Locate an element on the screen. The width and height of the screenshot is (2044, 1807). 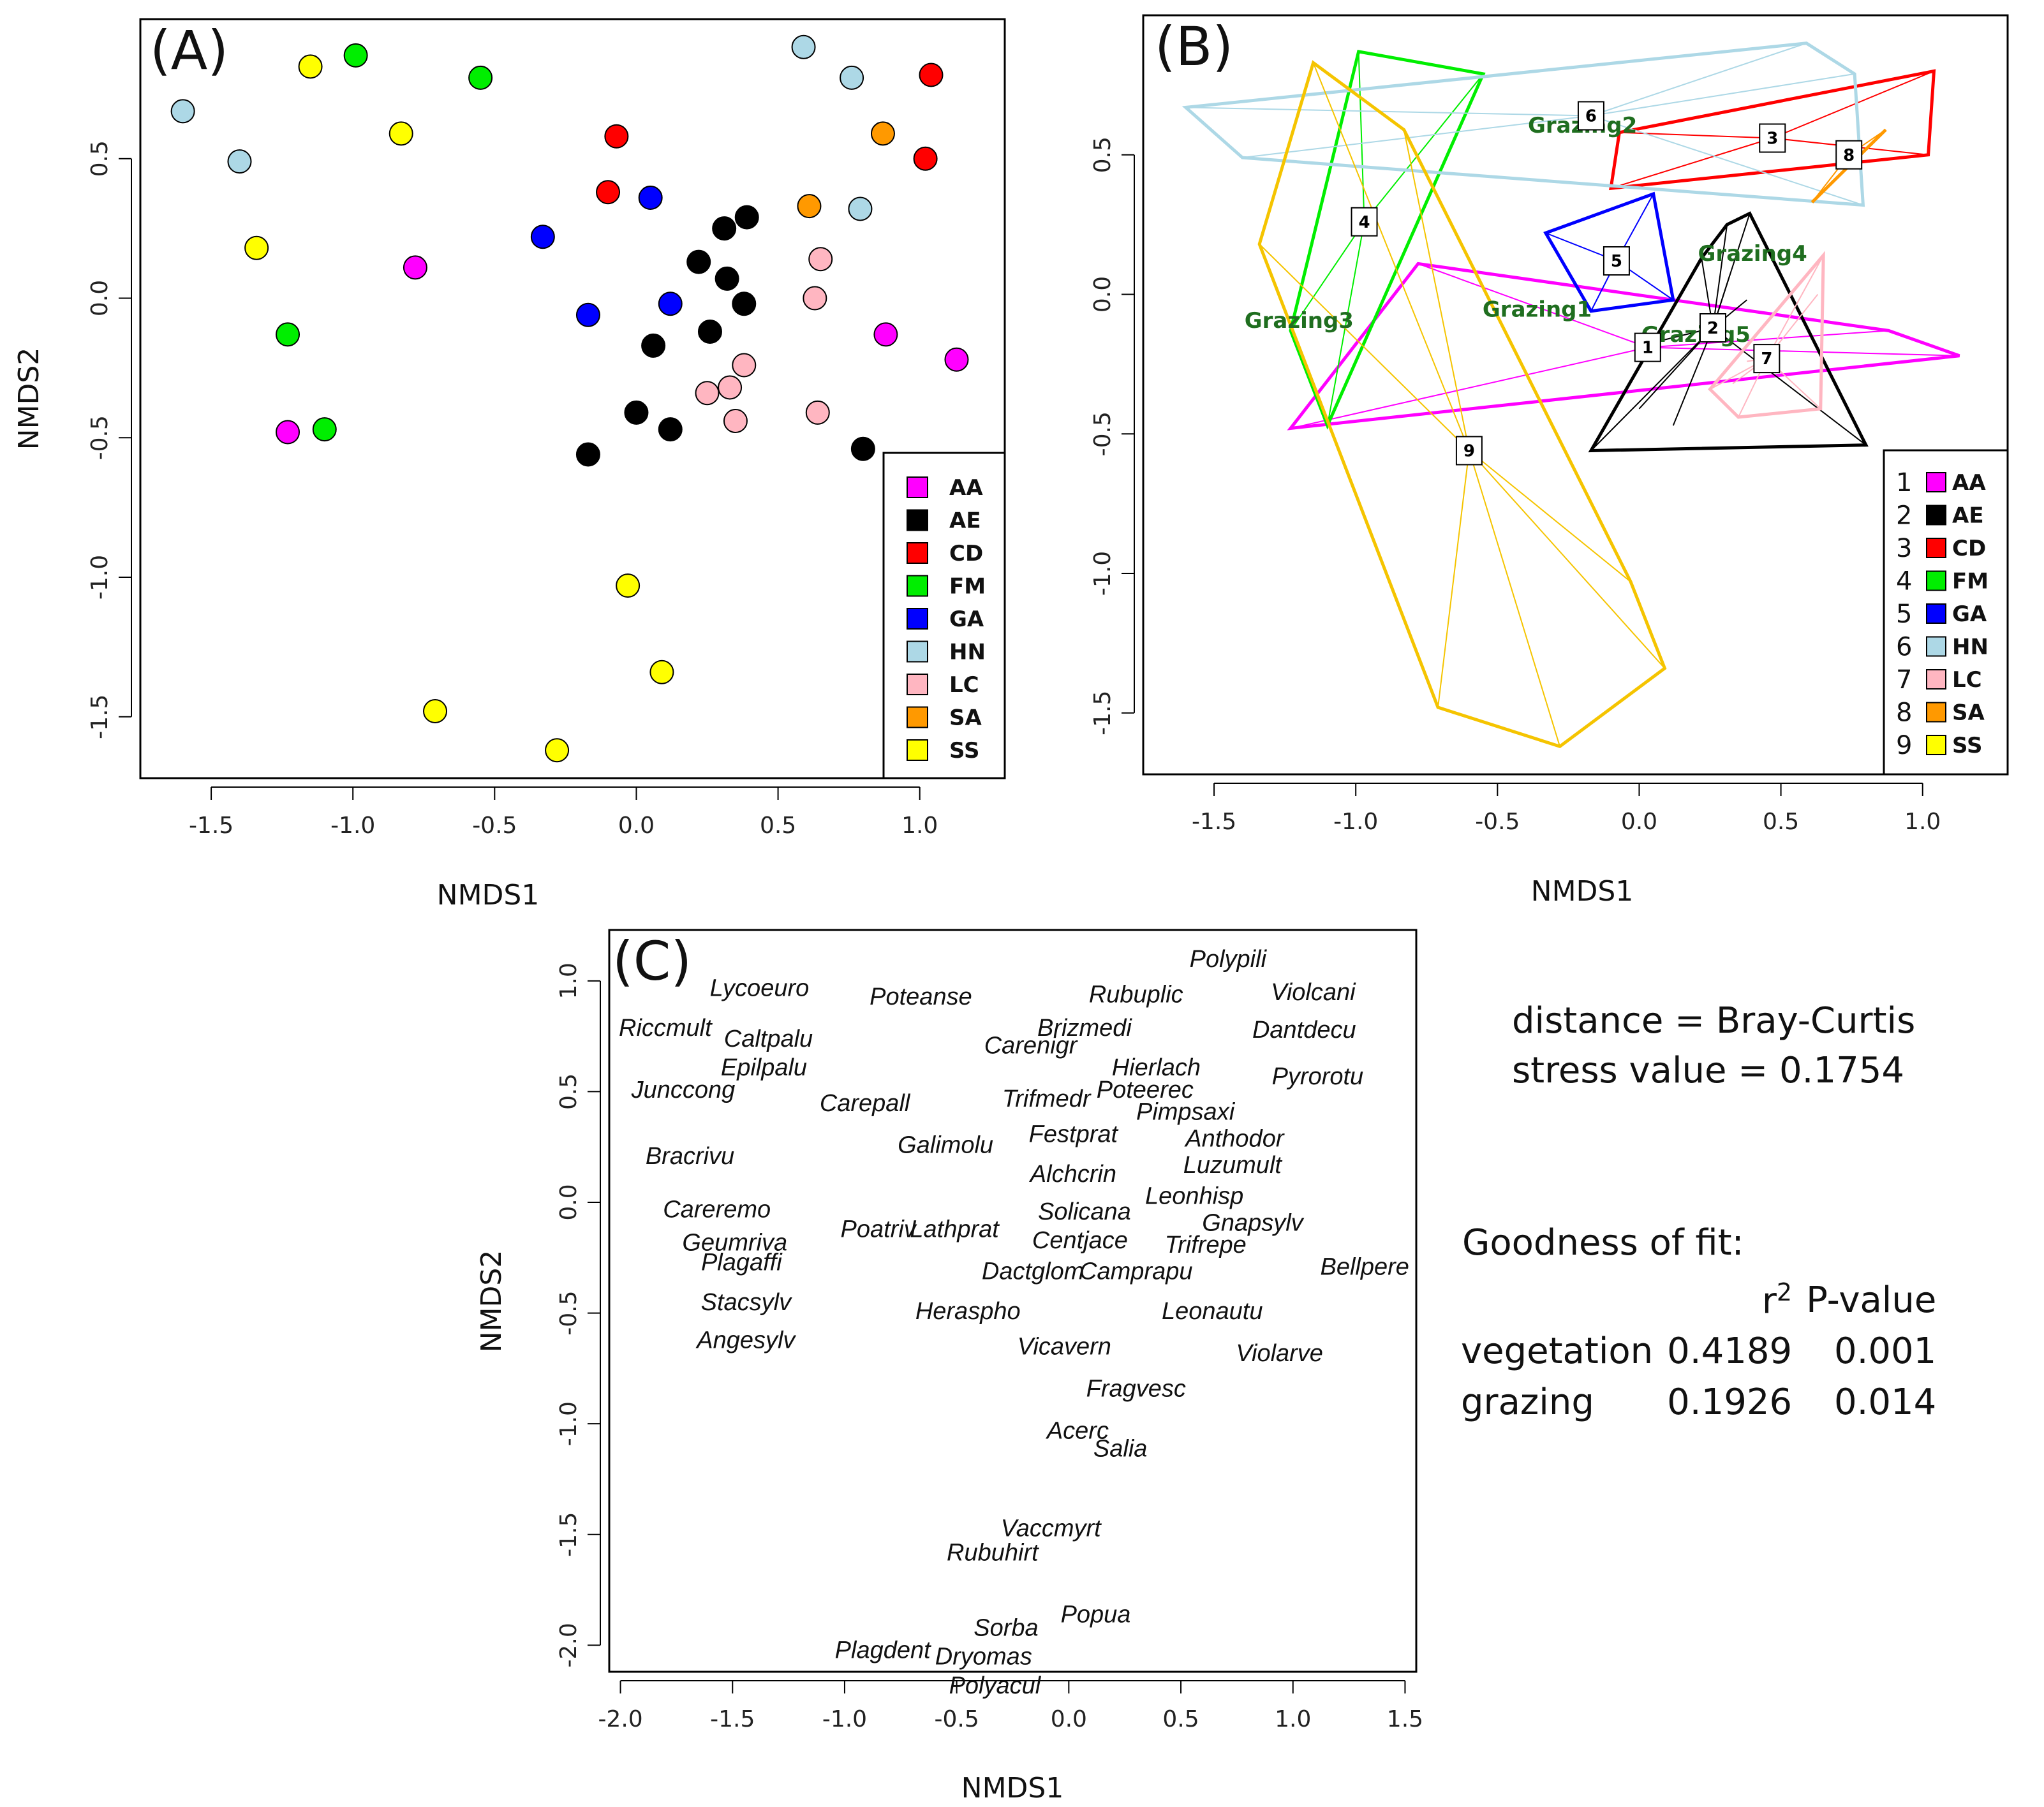
point-hn is located at coordinates (860, 208).